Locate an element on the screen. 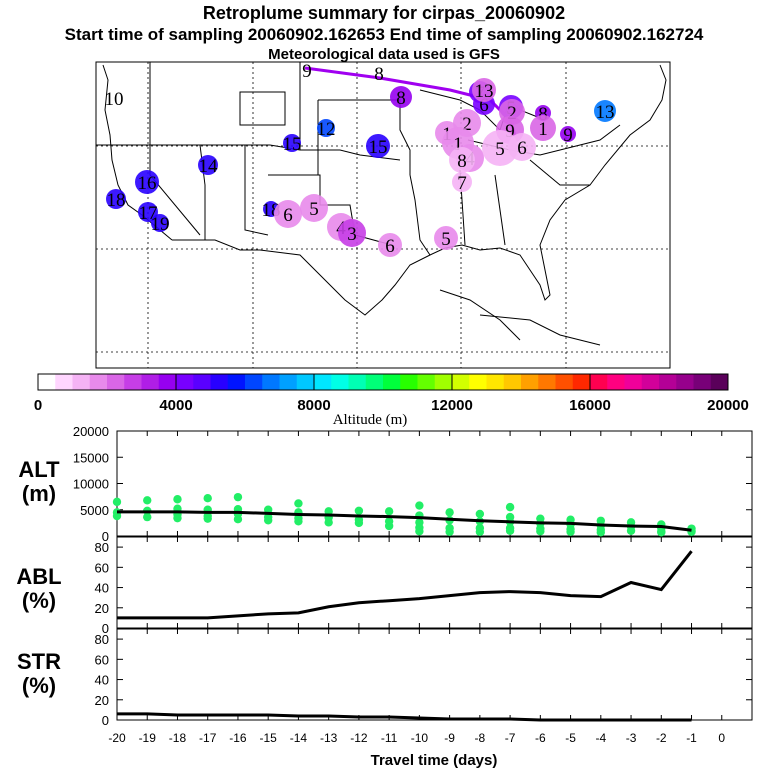 The width and height of the screenshot is (768, 768). abl-y-tick-label: 0 is located at coordinates (105, 628).